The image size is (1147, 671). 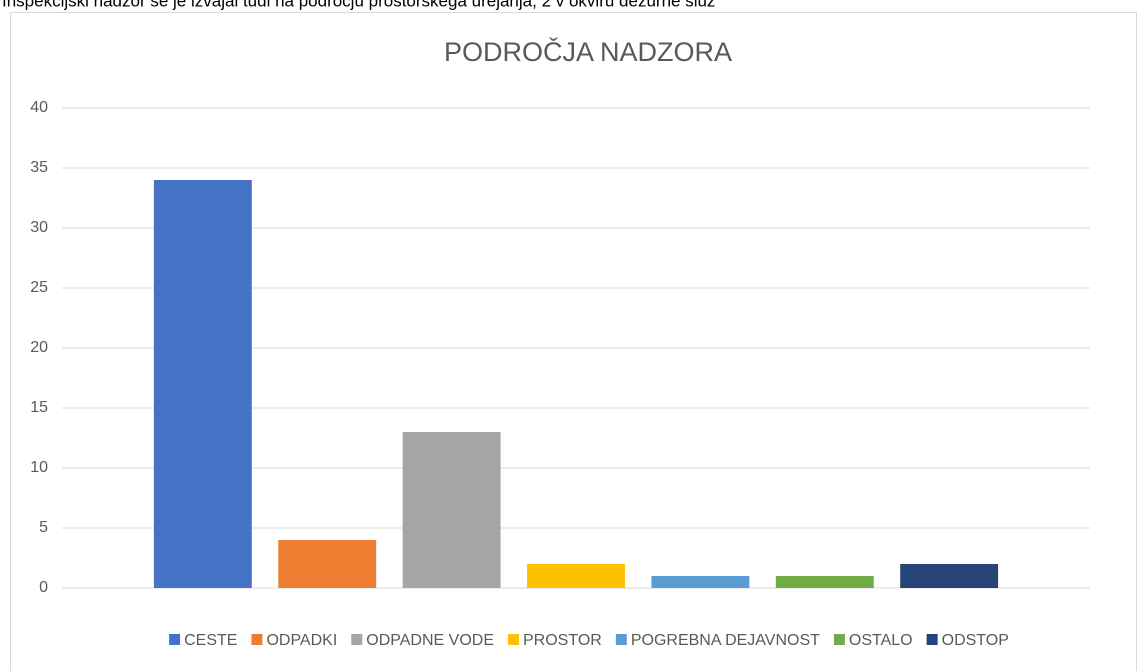 I want to click on legend-label: PROSTOR, so click(x=562, y=640).